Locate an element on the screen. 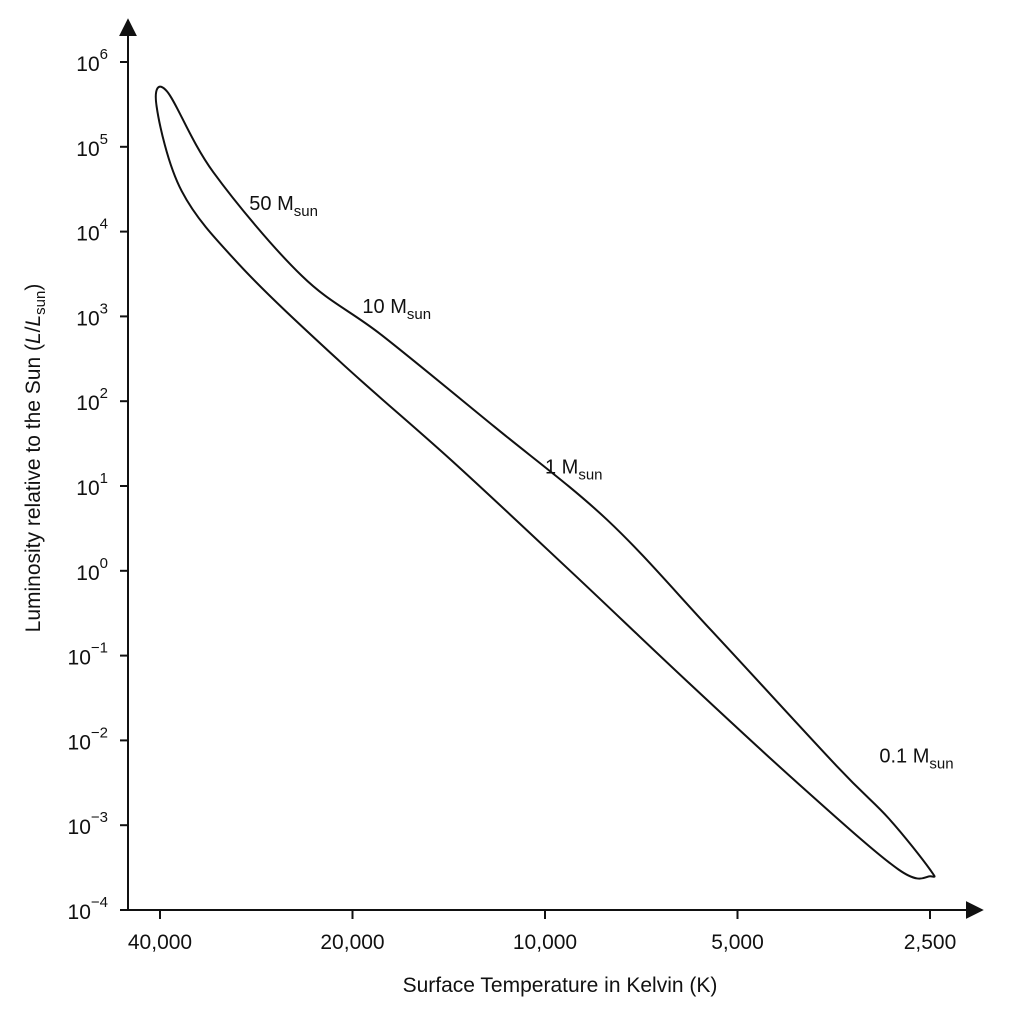 The image size is (1024, 1024). x-axis-ticks: 40,000 20,000 10,000 5,000 2,500 is located at coordinates (542, 932).